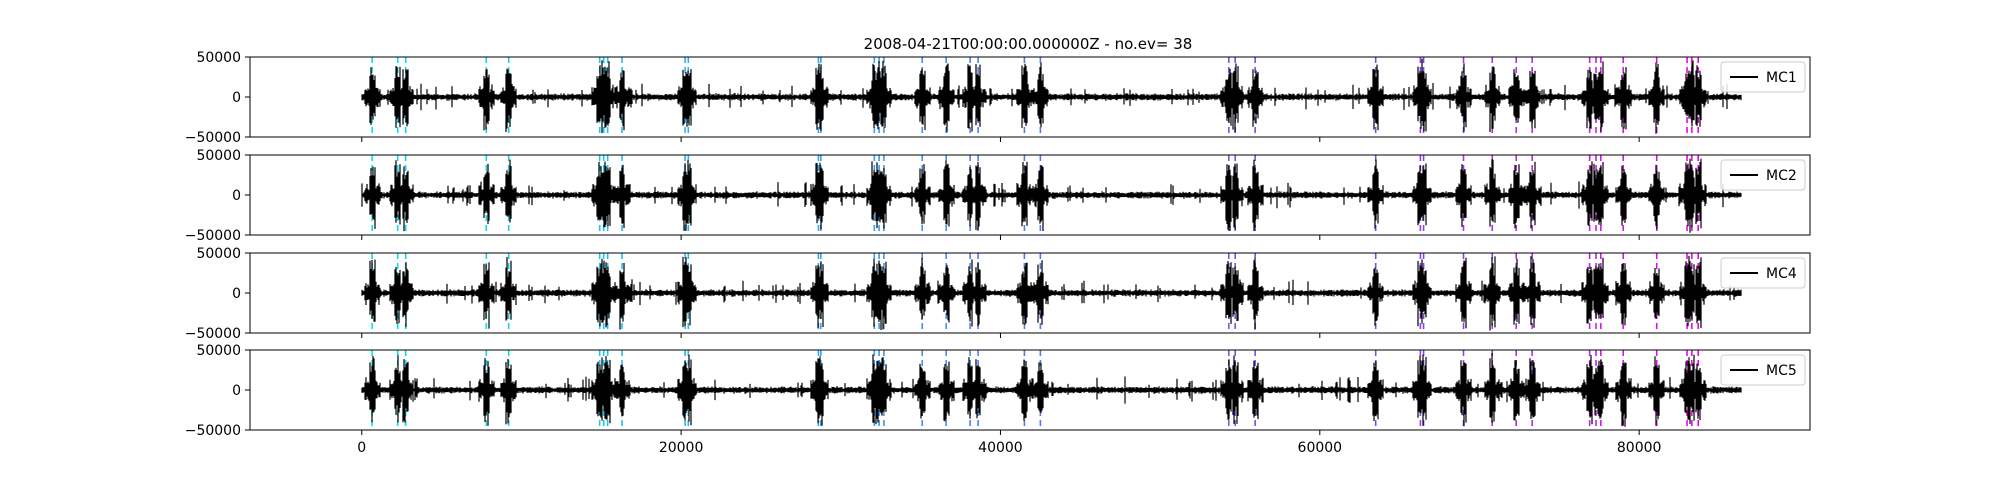 This screenshot has height=480, width=2000. Describe the element at coordinates (1051, 293) in the screenshot. I see `waveform-mc4` at that location.